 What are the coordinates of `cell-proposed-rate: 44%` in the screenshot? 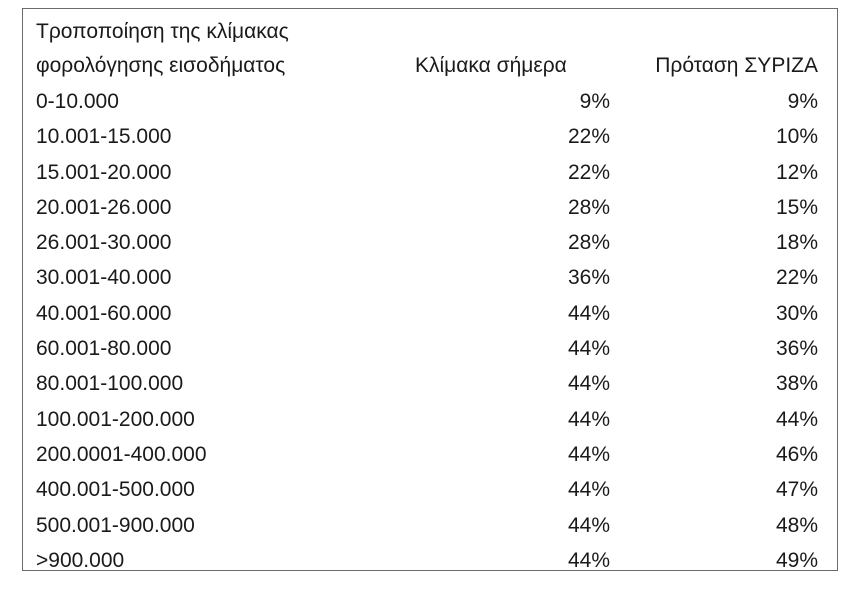 It's located at (796, 419).